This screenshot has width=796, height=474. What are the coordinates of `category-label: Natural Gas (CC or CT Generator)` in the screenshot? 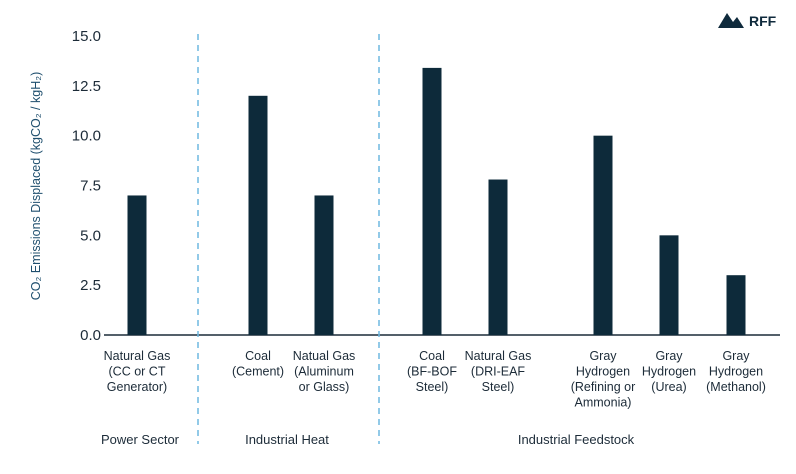 It's located at (137, 371).